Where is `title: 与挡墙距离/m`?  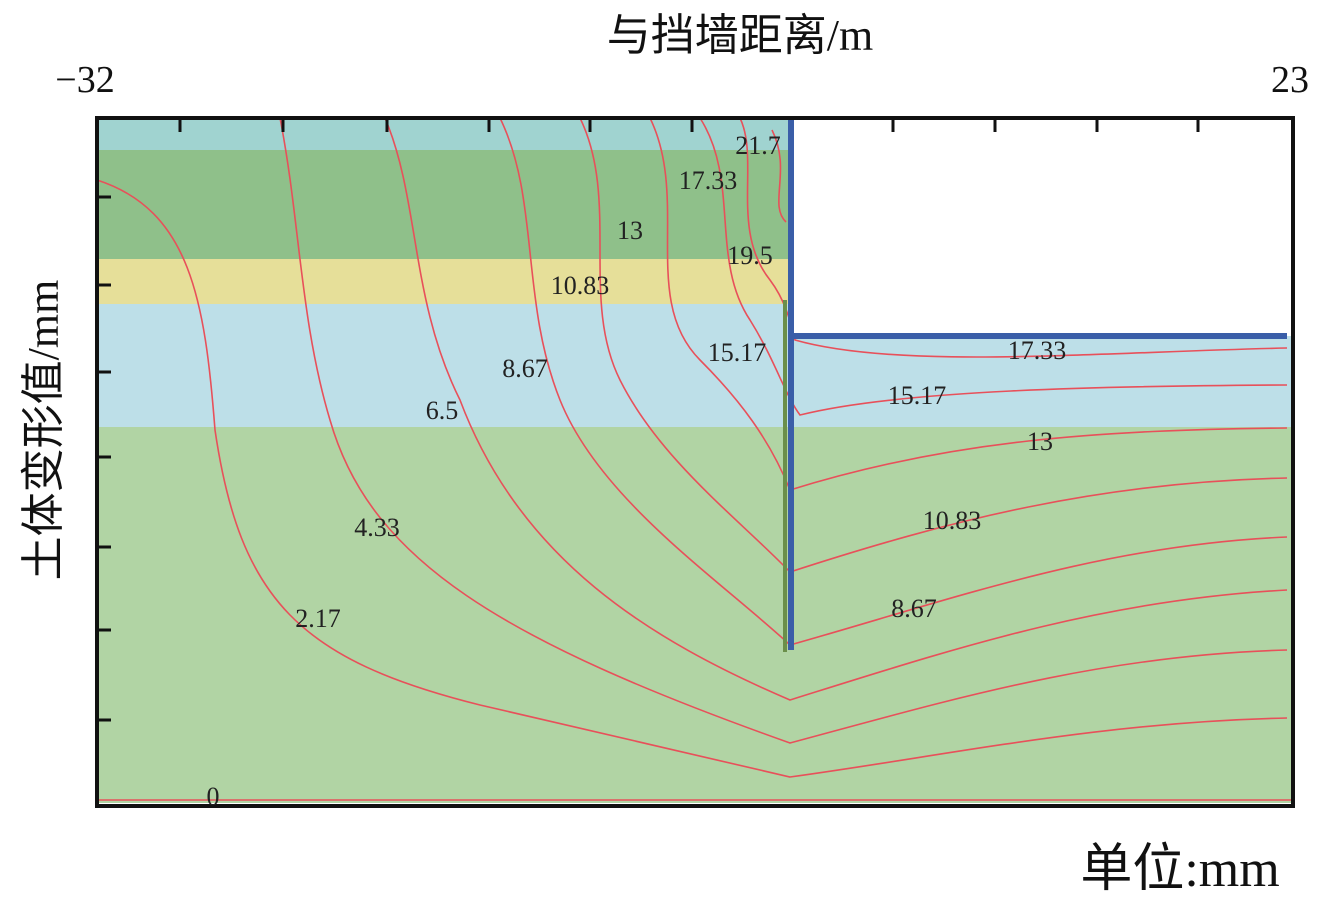 title: 与挡墙距离/m is located at coordinates (740, 35).